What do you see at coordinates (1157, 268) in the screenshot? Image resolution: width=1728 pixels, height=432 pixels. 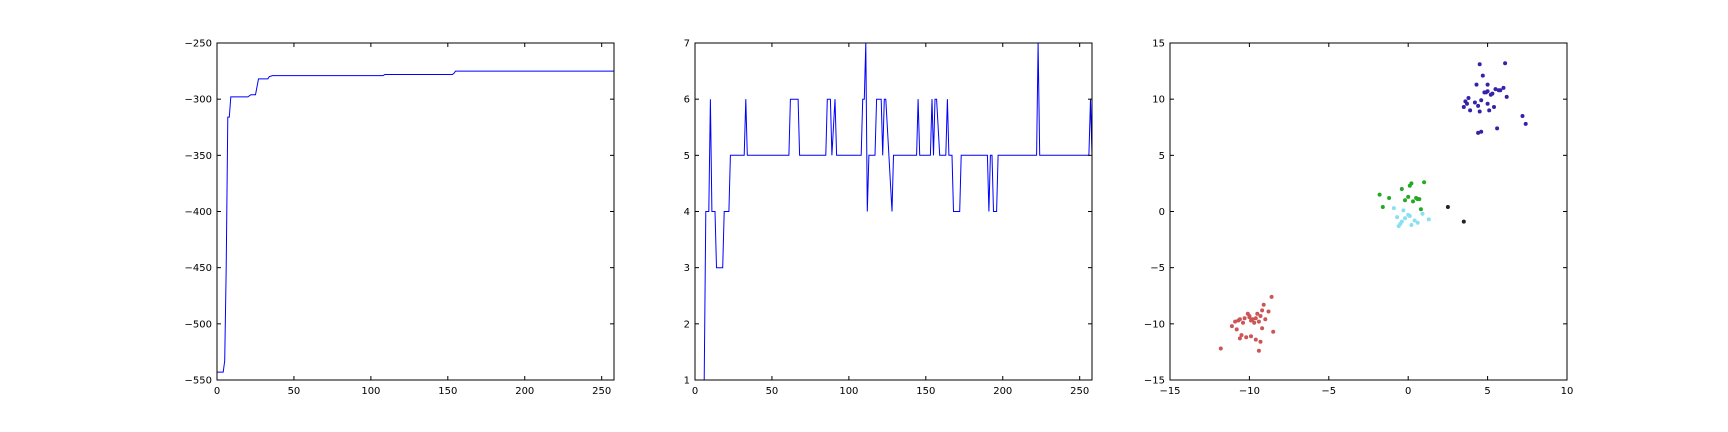 I see `y-tick-label: −5` at bounding box center [1157, 268].